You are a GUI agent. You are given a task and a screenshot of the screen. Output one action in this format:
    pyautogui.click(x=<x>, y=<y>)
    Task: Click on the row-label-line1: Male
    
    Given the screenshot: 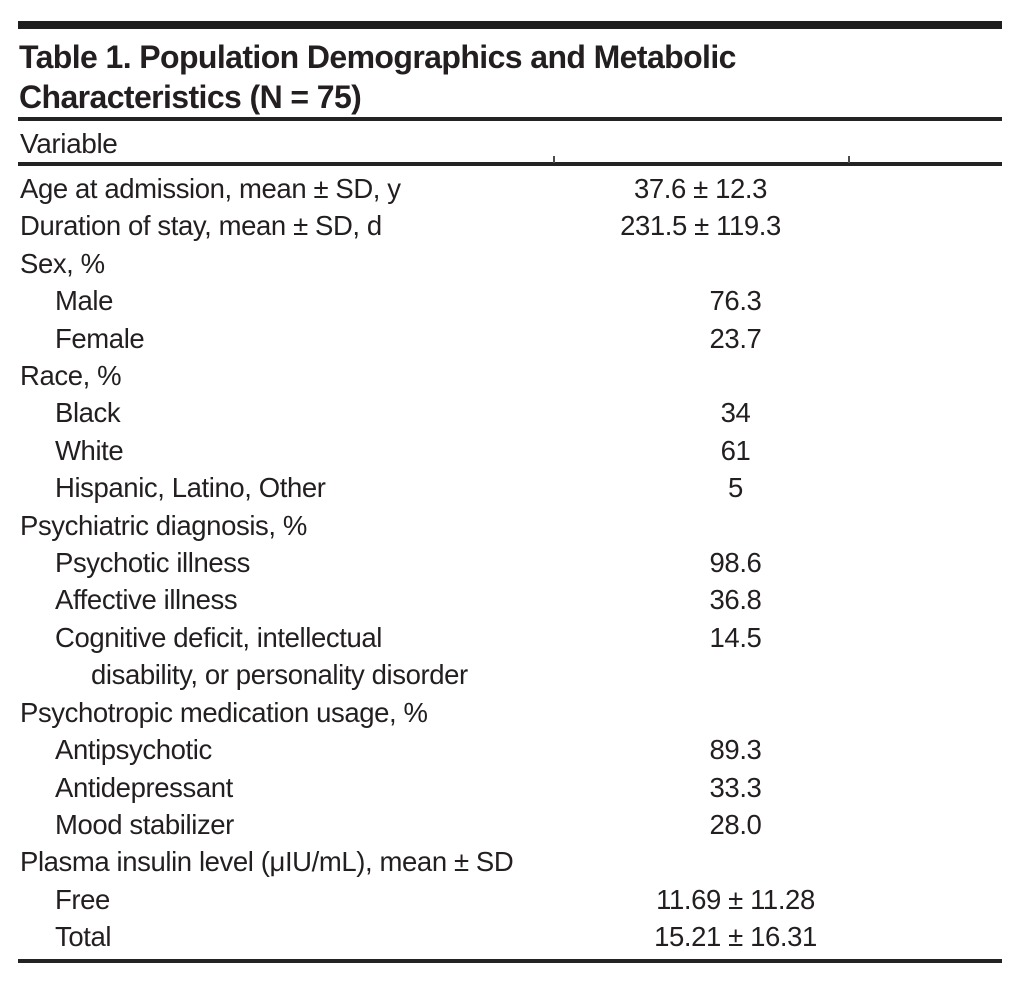 What is the action you would take?
    pyautogui.click(x=84, y=301)
    